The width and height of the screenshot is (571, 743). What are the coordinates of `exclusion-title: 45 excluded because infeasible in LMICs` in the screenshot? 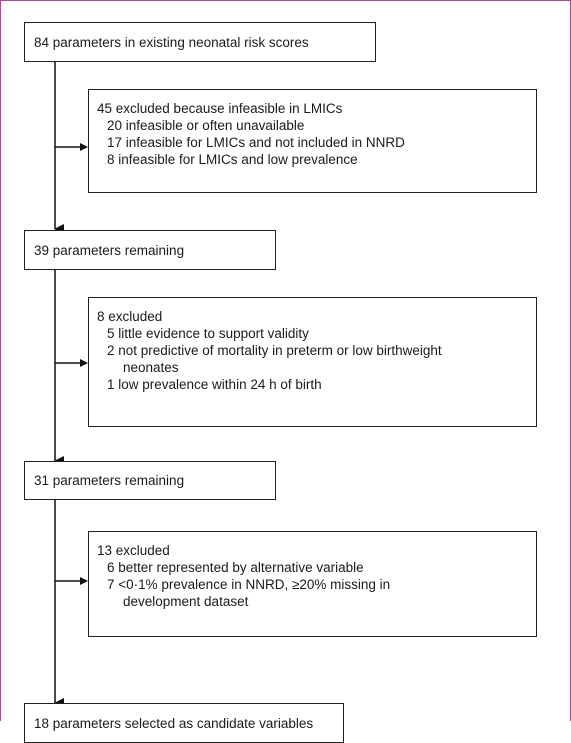 It's located at (220, 108).